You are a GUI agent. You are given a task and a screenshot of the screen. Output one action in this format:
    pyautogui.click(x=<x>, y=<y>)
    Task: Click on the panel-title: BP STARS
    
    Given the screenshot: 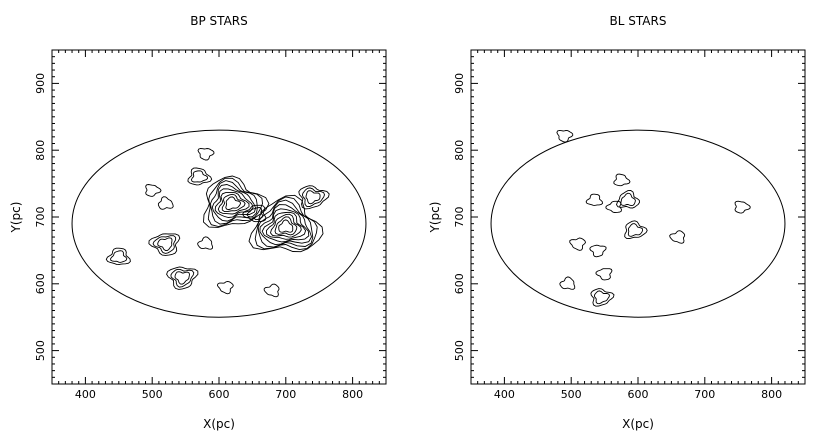 What is the action you would take?
    pyautogui.click(x=218, y=21)
    